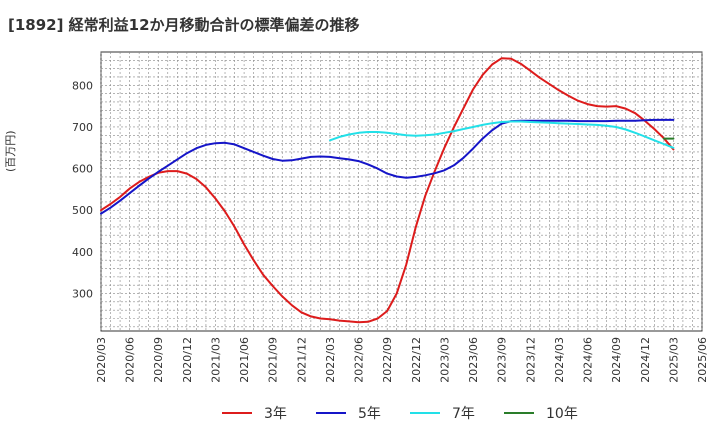 The width and height of the screenshot is (720, 440). Describe the element at coordinates (275, 414) in the screenshot. I see `legend-label: 3年` at that location.